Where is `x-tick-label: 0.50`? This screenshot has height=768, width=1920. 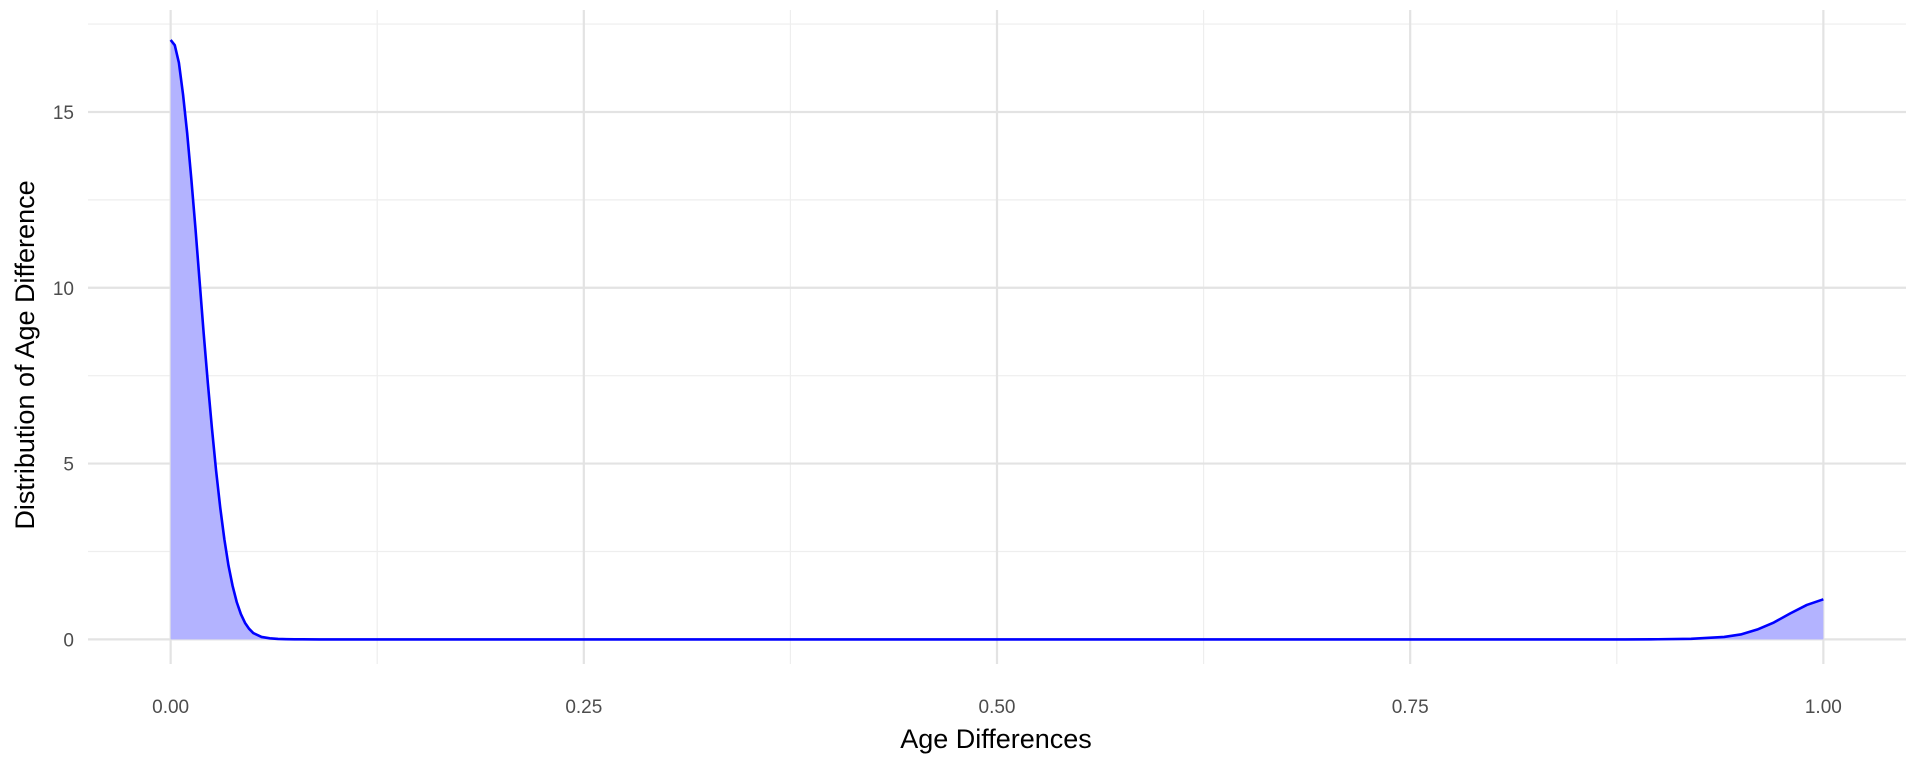 x-tick-label: 0.50 is located at coordinates (997, 707).